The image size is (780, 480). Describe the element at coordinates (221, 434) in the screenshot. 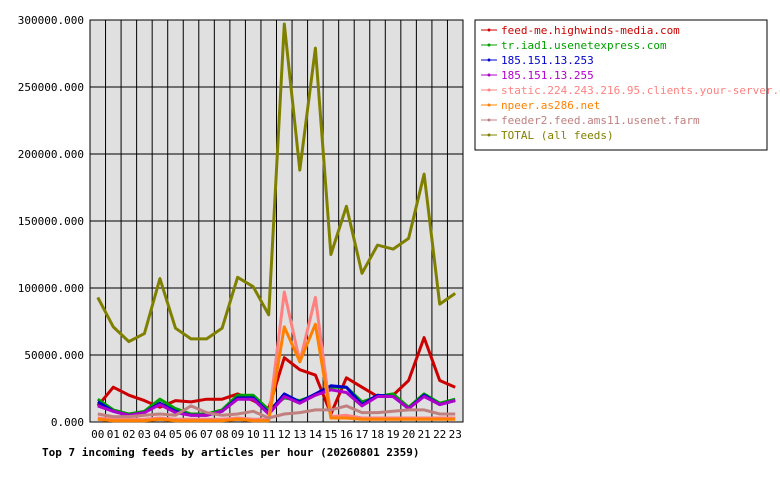

I see `x-tick-label: 08` at that location.